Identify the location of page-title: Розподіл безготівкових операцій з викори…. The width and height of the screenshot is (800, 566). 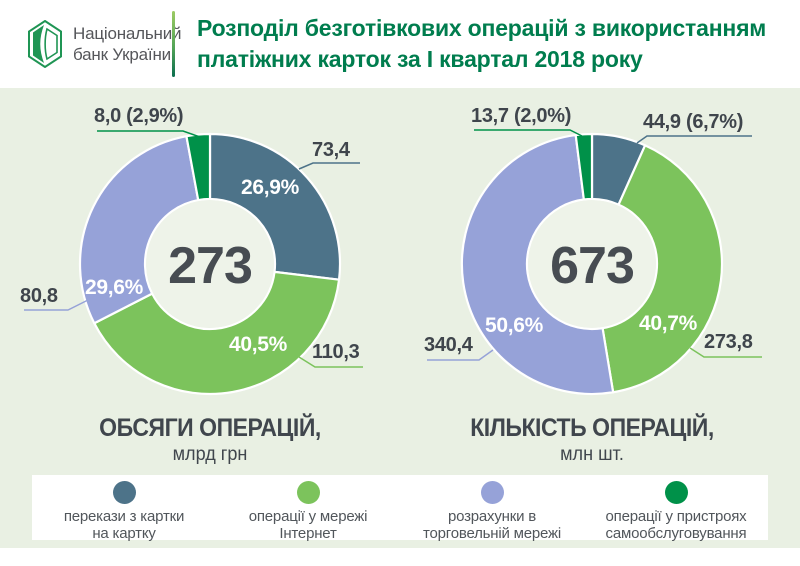
(482, 43).